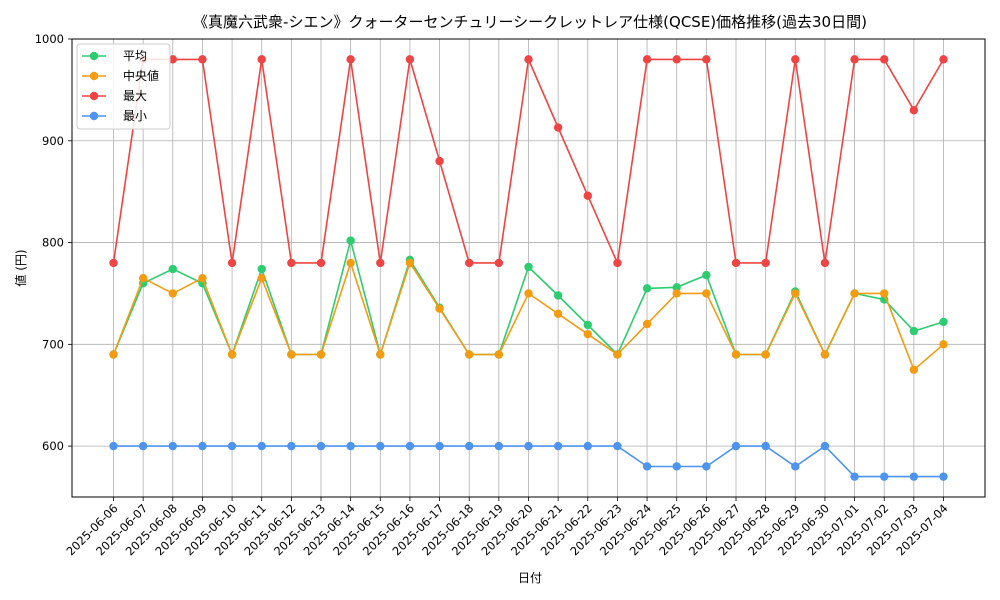 This screenshot has width=1000, height=600. What do you see at coordinates (123, 86) in the screenshot?
I see `legend-frame` at bounding box center [123, 86].